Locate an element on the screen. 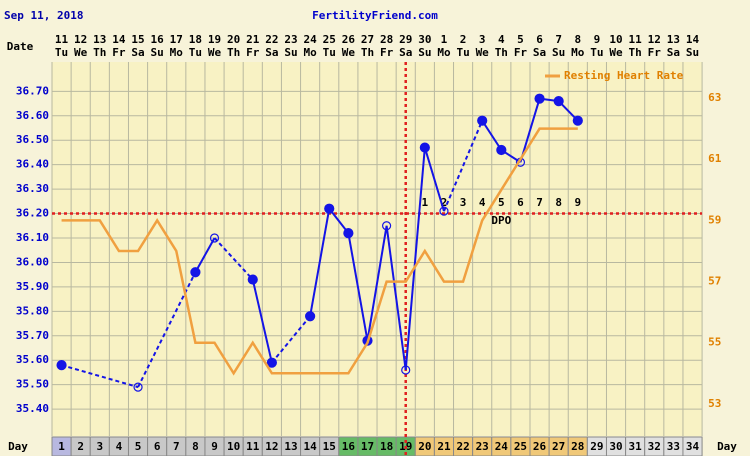  date-label: 14 is located at coordinates (119, 39).